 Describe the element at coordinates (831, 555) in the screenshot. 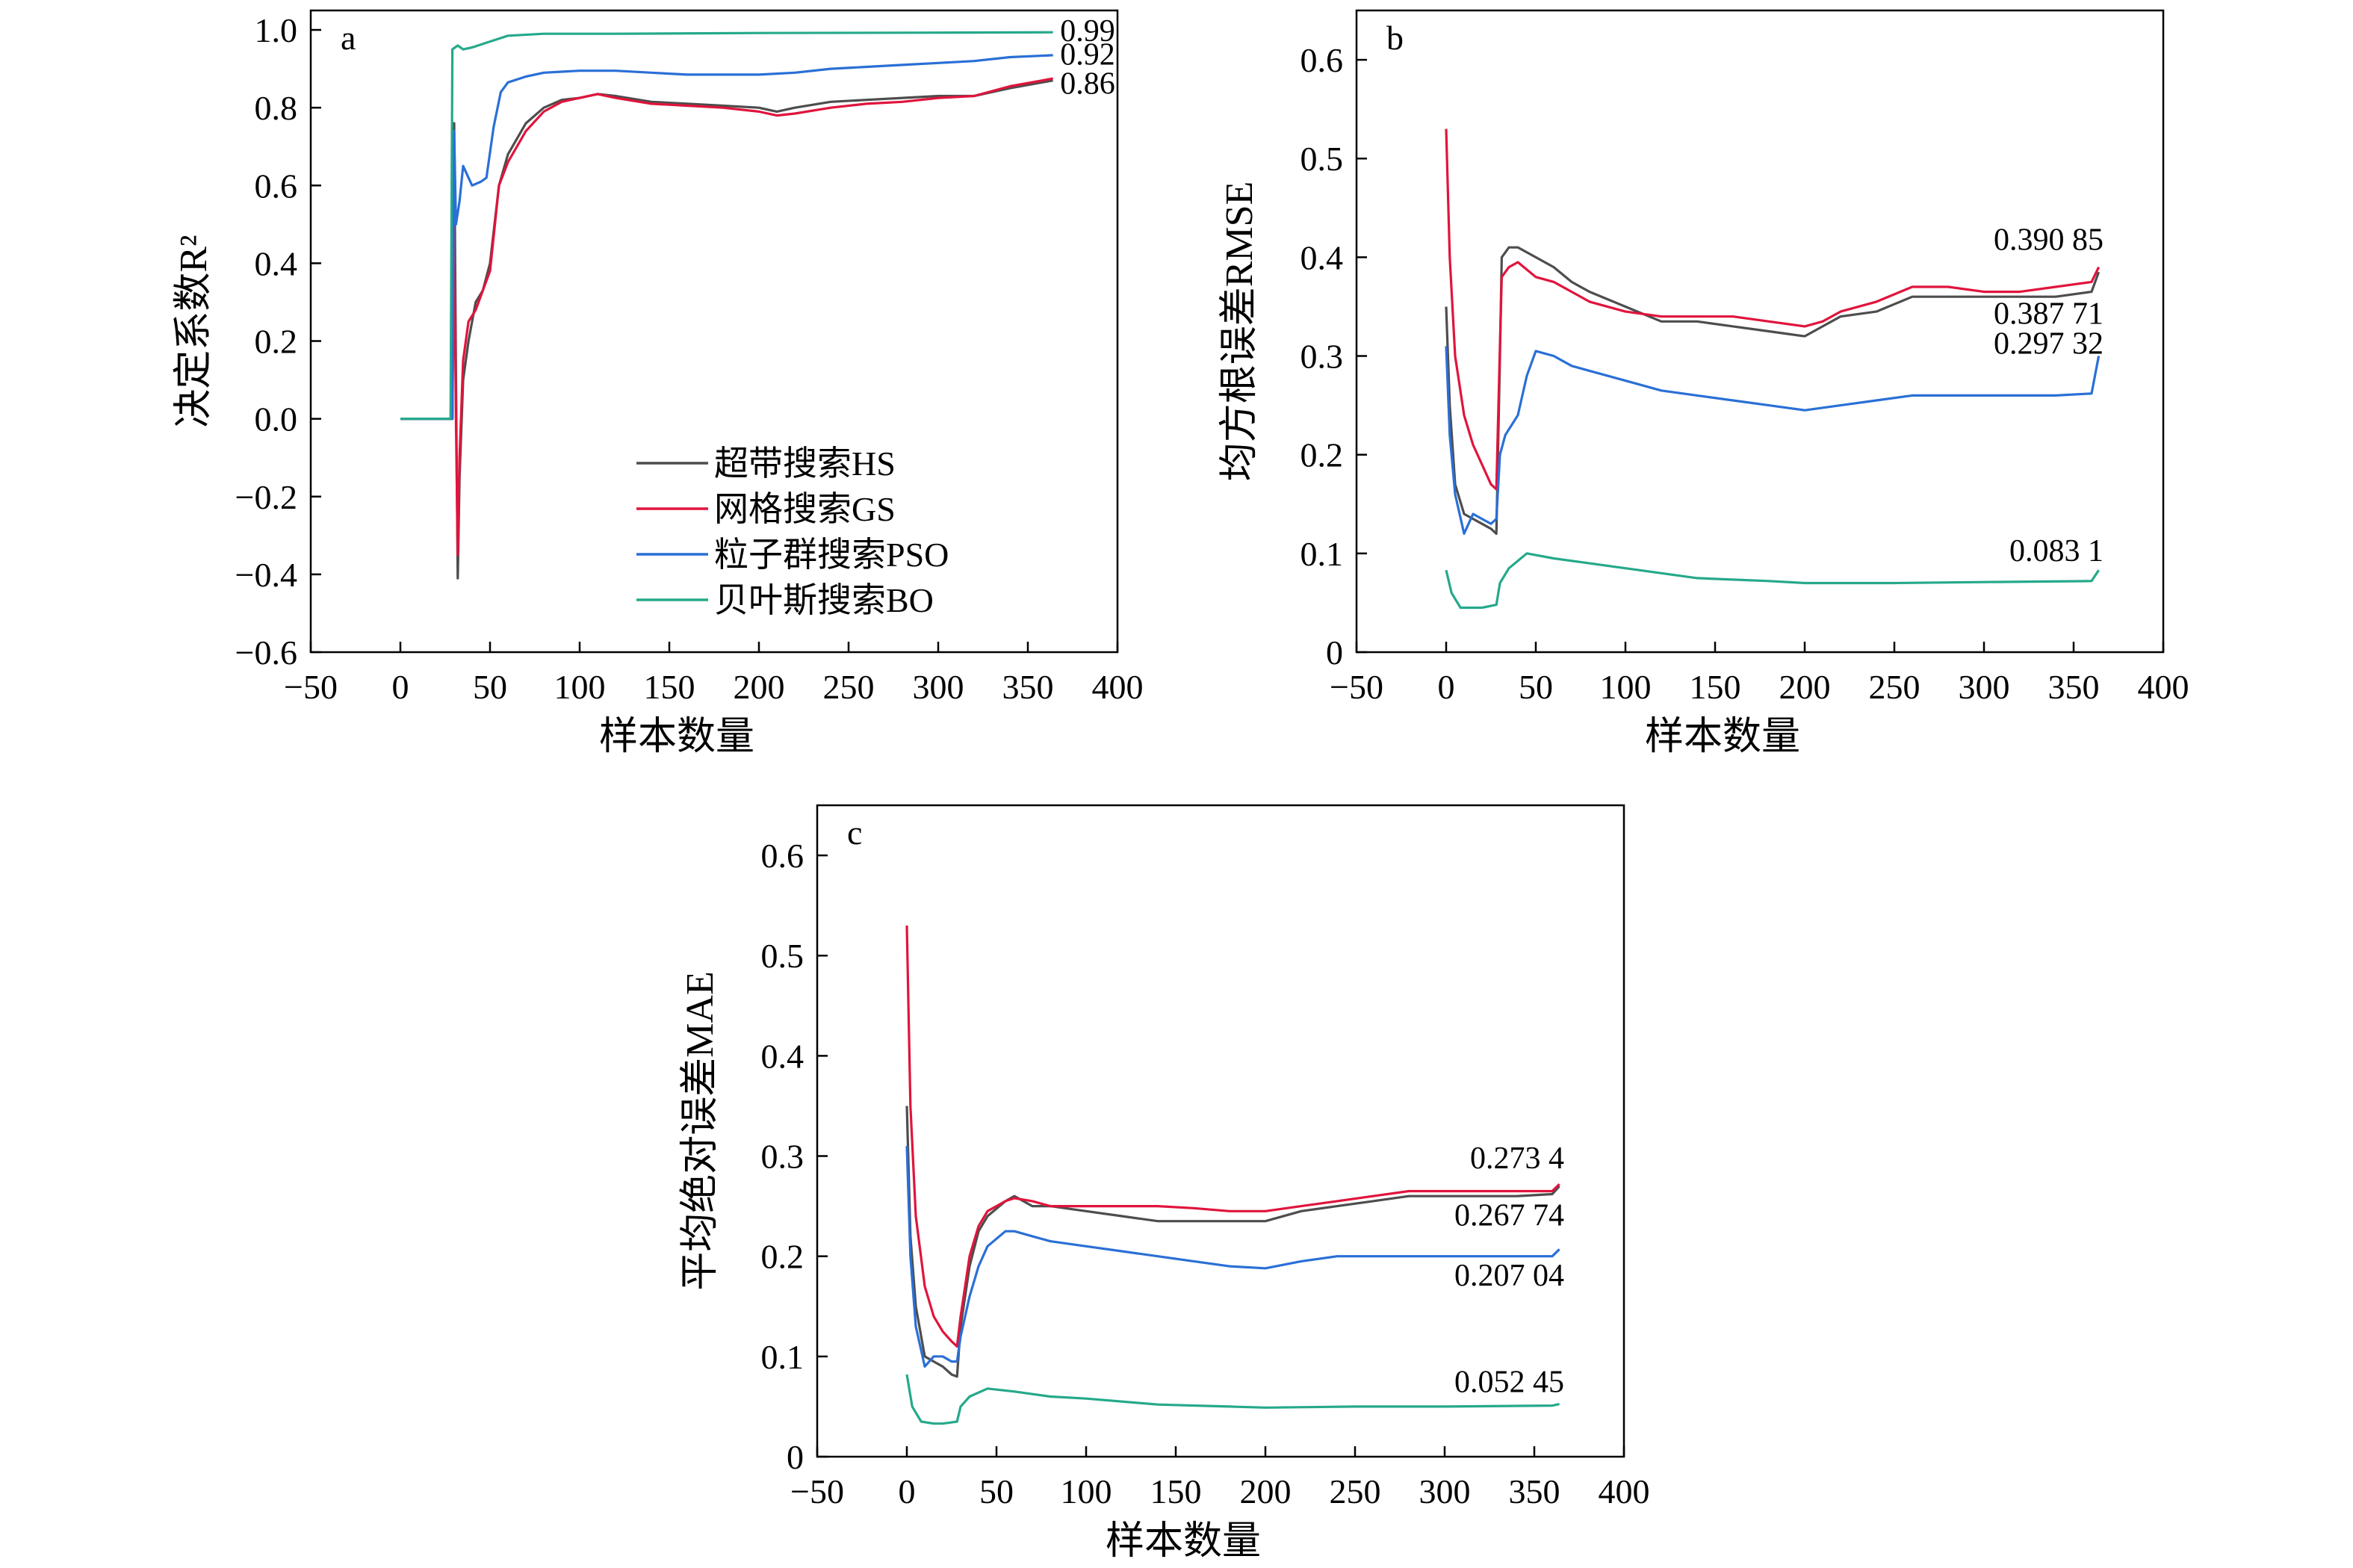

I see `legend-entry: 粒子群搜索PSO` at that location.